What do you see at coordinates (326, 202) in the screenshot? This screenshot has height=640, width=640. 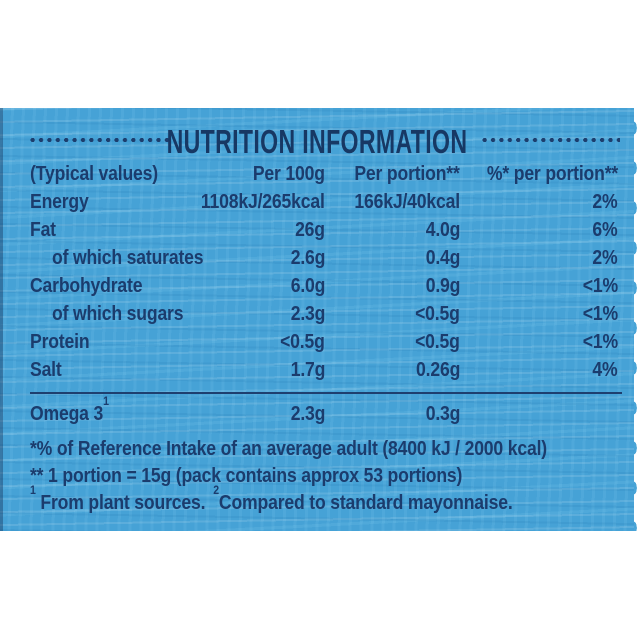 I see `table-row-energy: Energy 1108kJ/265kcal 166kJ/40kcal 2%` at bounding box center [326, 202].